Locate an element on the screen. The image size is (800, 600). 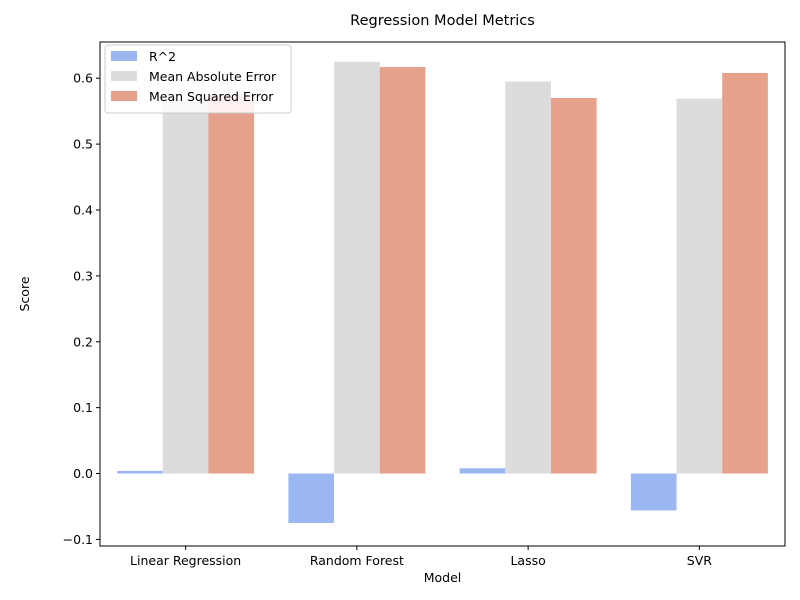
y-tick-label-2: 0.1 is located at coordinates (83, 407).